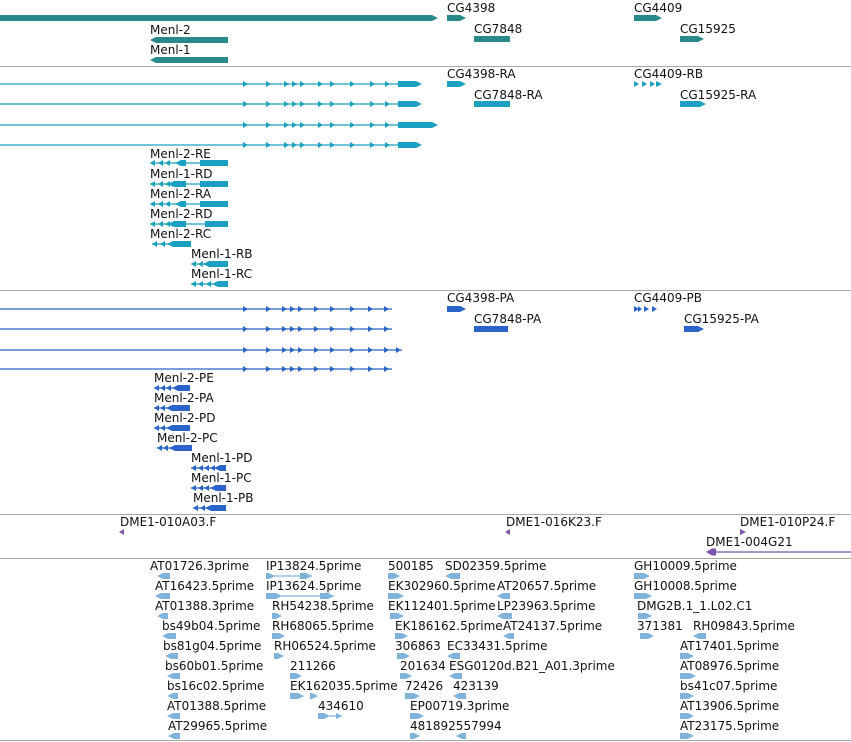 This screenshot has width=851, height=742. I want to click on feature-label-bs16c02-5prime: bs16c02.5prime, so click(216, 686).